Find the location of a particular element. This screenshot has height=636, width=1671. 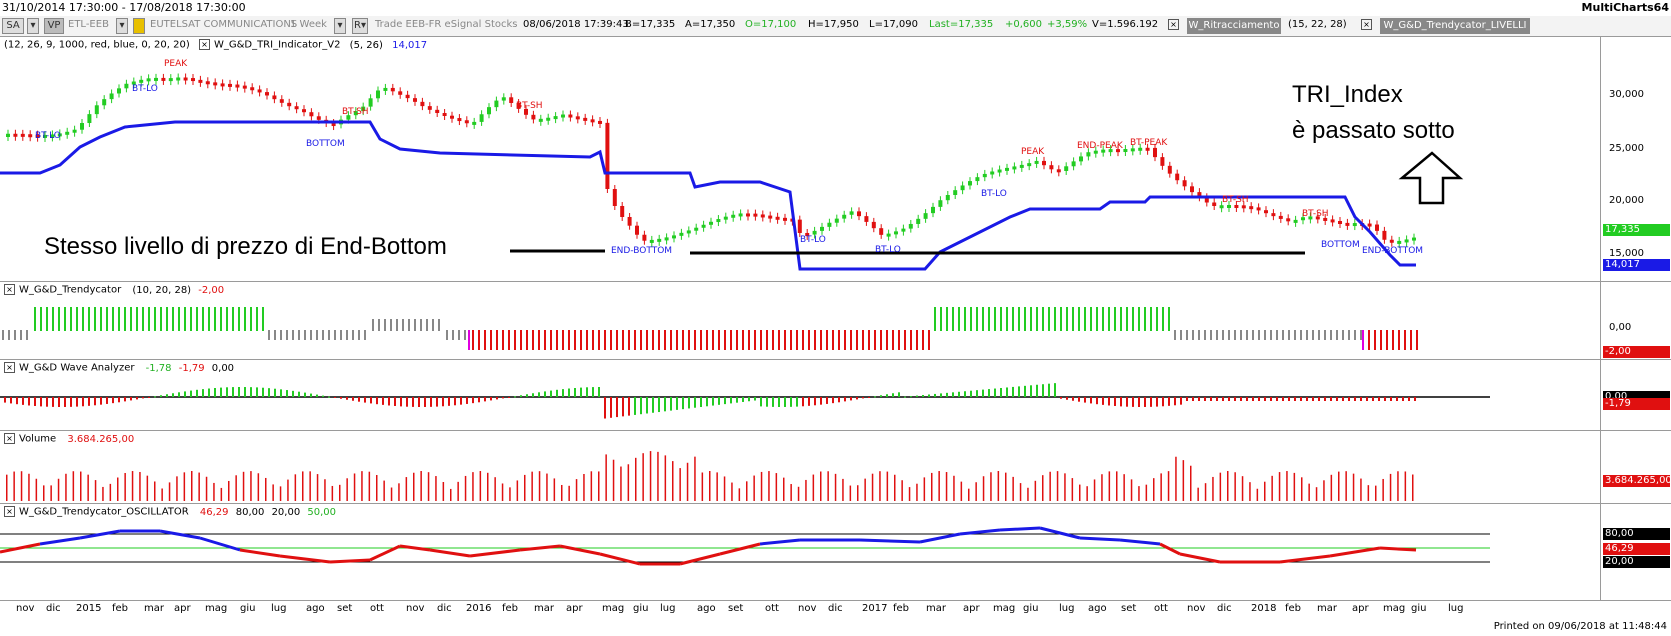

sa-dropdown-button: ▾ is located at coordinates (33, 26).